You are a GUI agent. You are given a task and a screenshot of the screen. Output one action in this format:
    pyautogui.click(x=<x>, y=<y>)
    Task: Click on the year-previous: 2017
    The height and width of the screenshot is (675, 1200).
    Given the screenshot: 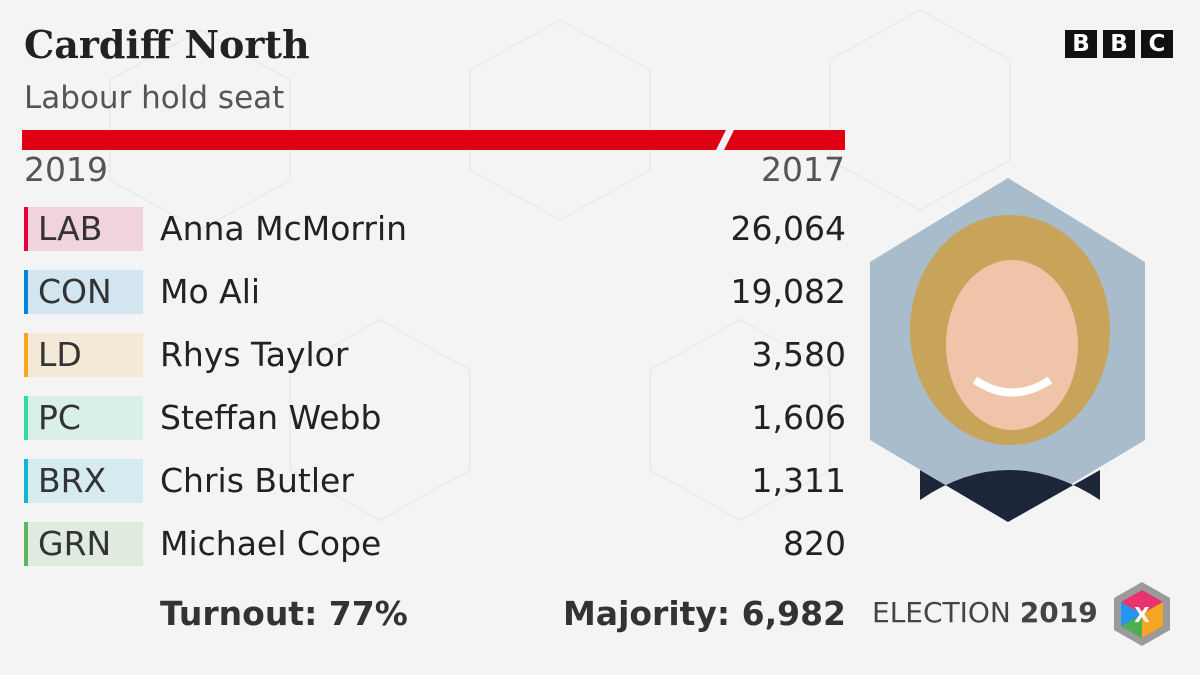 What is the action you would take?
    pyautogui.click(x=803, y=169)
    